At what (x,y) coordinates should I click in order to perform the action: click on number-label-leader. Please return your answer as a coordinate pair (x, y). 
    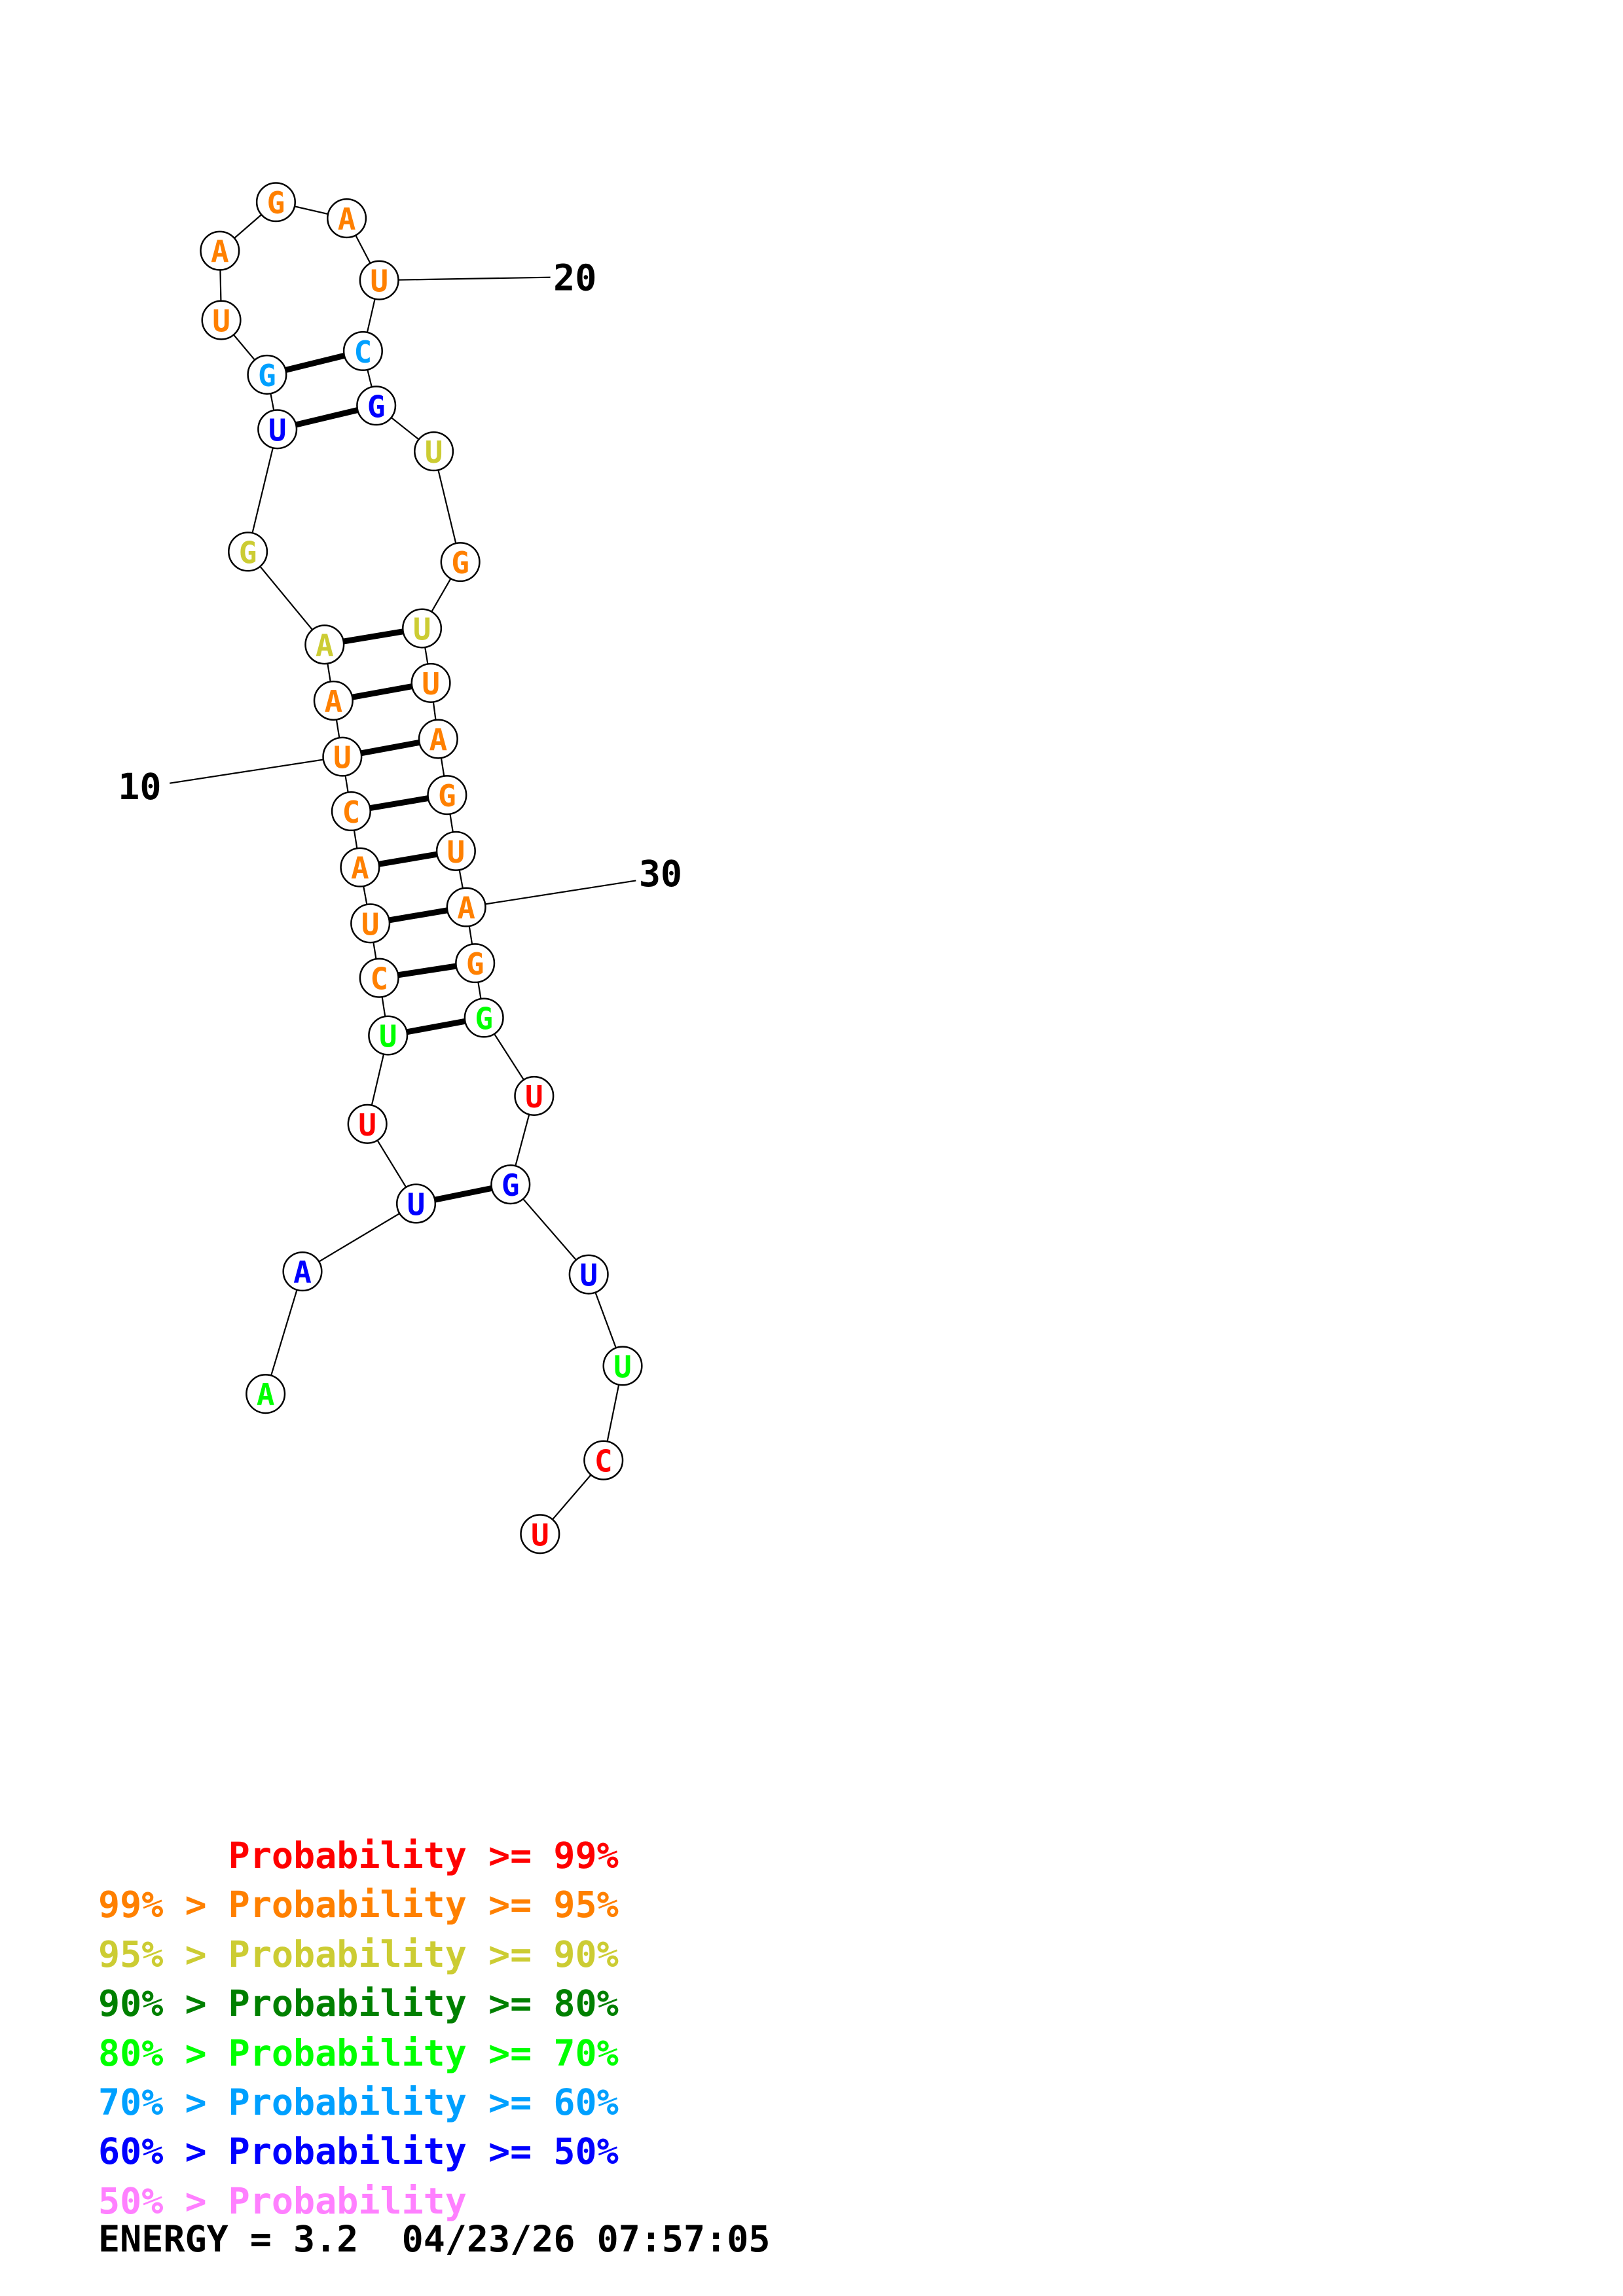
    Looking at the image, I should click on (256, 770).